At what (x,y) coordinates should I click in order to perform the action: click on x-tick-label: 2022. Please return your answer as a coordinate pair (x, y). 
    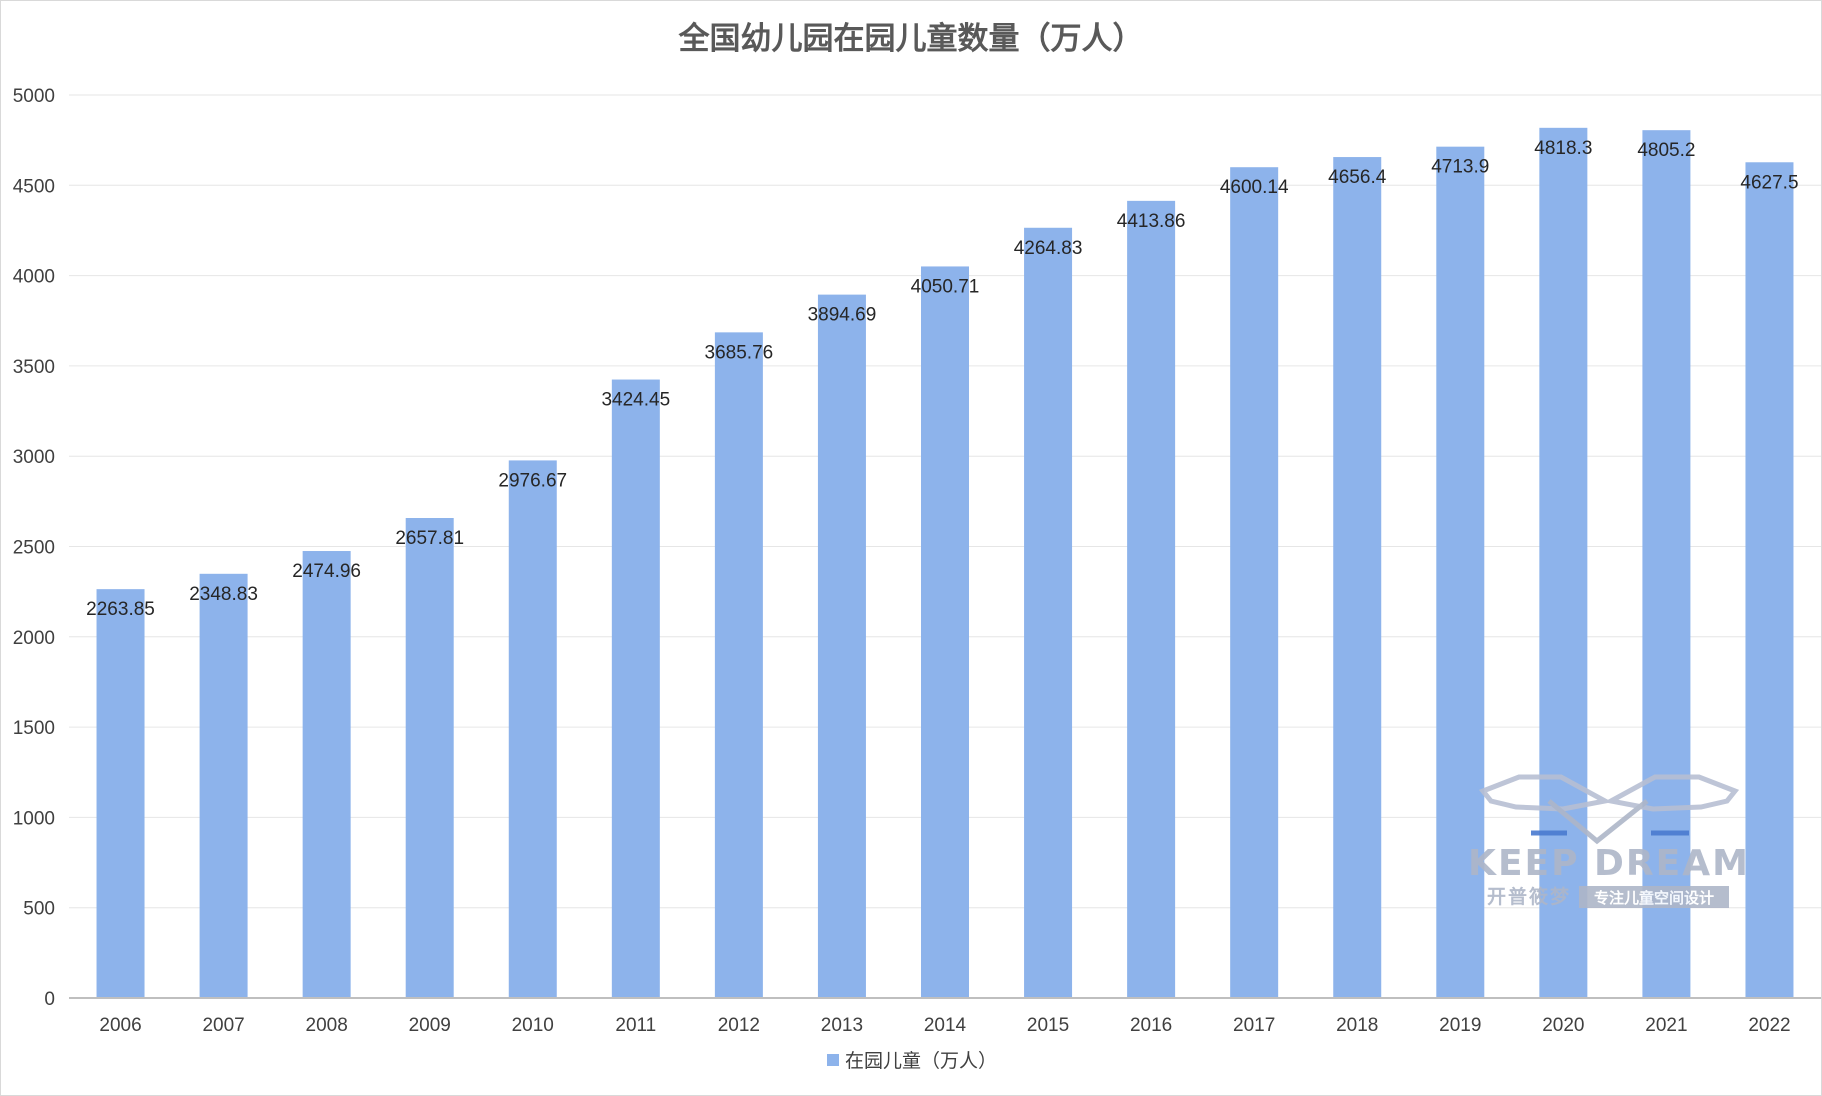
    Looking at the image, I should click on (1769, 1025).